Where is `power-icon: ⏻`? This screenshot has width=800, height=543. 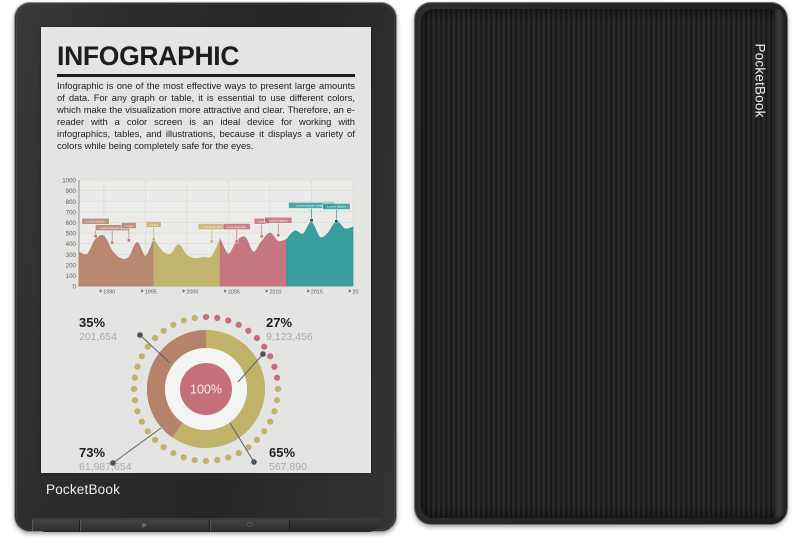
power-icon: ⏻ is located at coordinates (250, 525).